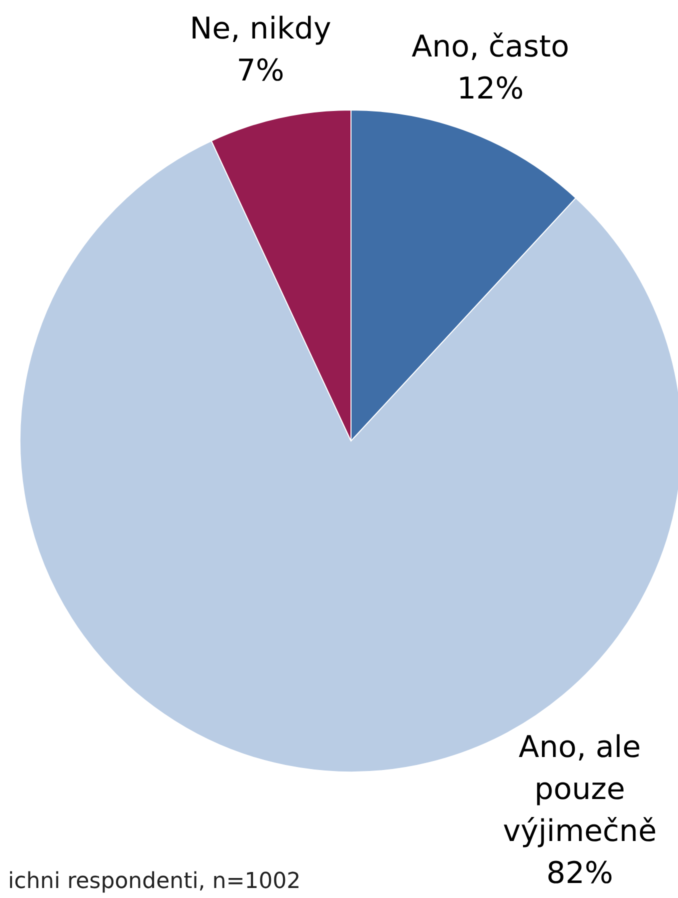 Image resolution: width=678 pixels, height=898 pixels. What do you see at coordinates (154, 881) in the screenshot?
I see `text: ichni respondenti, n=1002` at bounding box center [154, 881].